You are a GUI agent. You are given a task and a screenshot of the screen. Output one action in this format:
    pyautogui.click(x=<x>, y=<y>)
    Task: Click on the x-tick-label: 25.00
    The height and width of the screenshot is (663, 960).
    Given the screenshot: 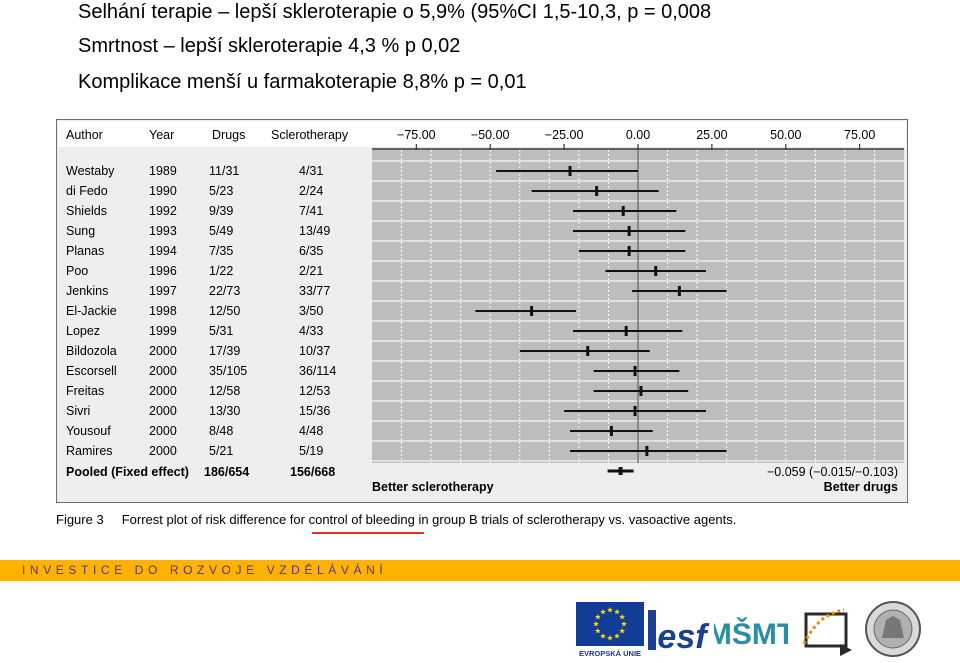 What is the action you would take?
    pyautogui.click(x=711, y=135)
    